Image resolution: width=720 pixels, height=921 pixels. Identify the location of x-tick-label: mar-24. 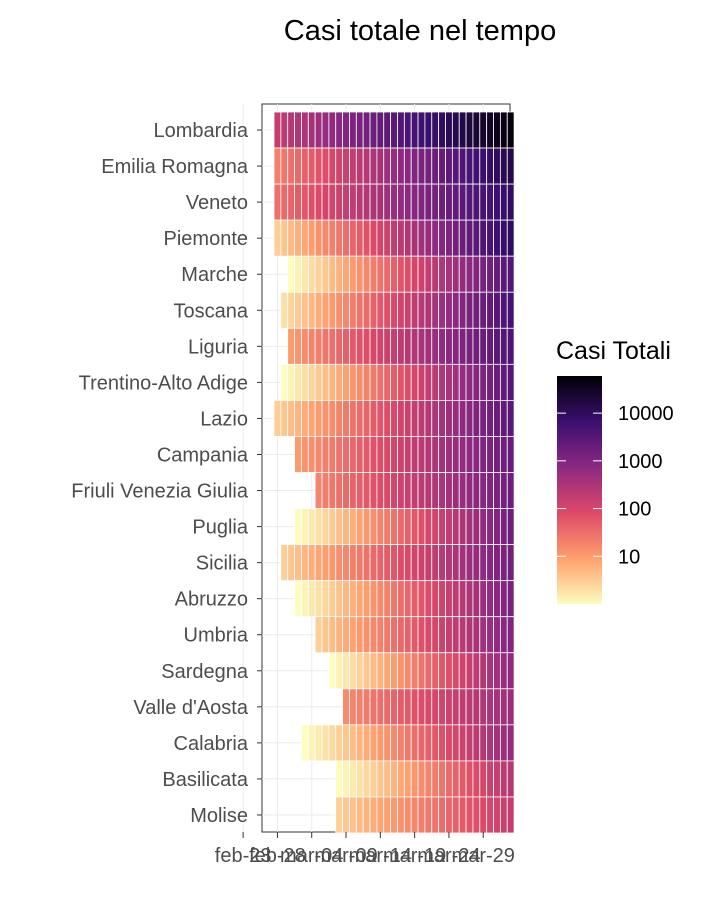
(448, 856).